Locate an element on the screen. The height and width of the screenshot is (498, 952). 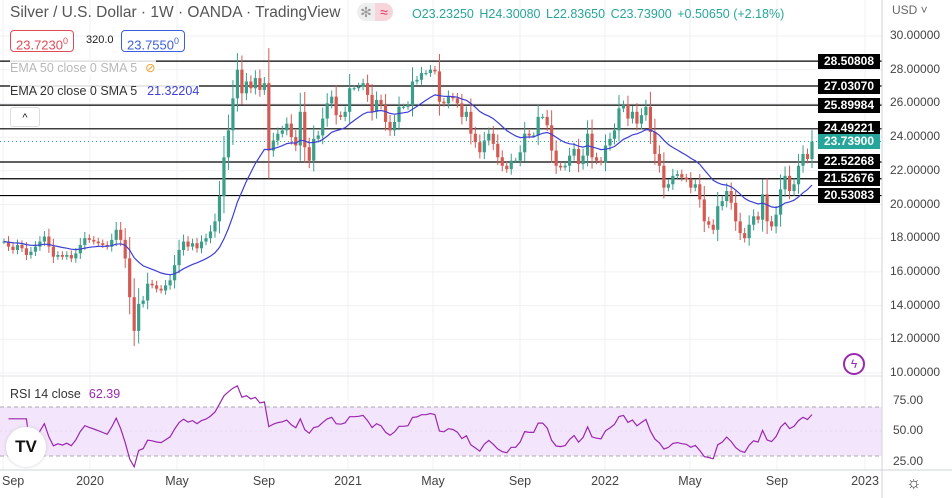
current-price-label: 23.73900 is located at coordinates (849, 141).